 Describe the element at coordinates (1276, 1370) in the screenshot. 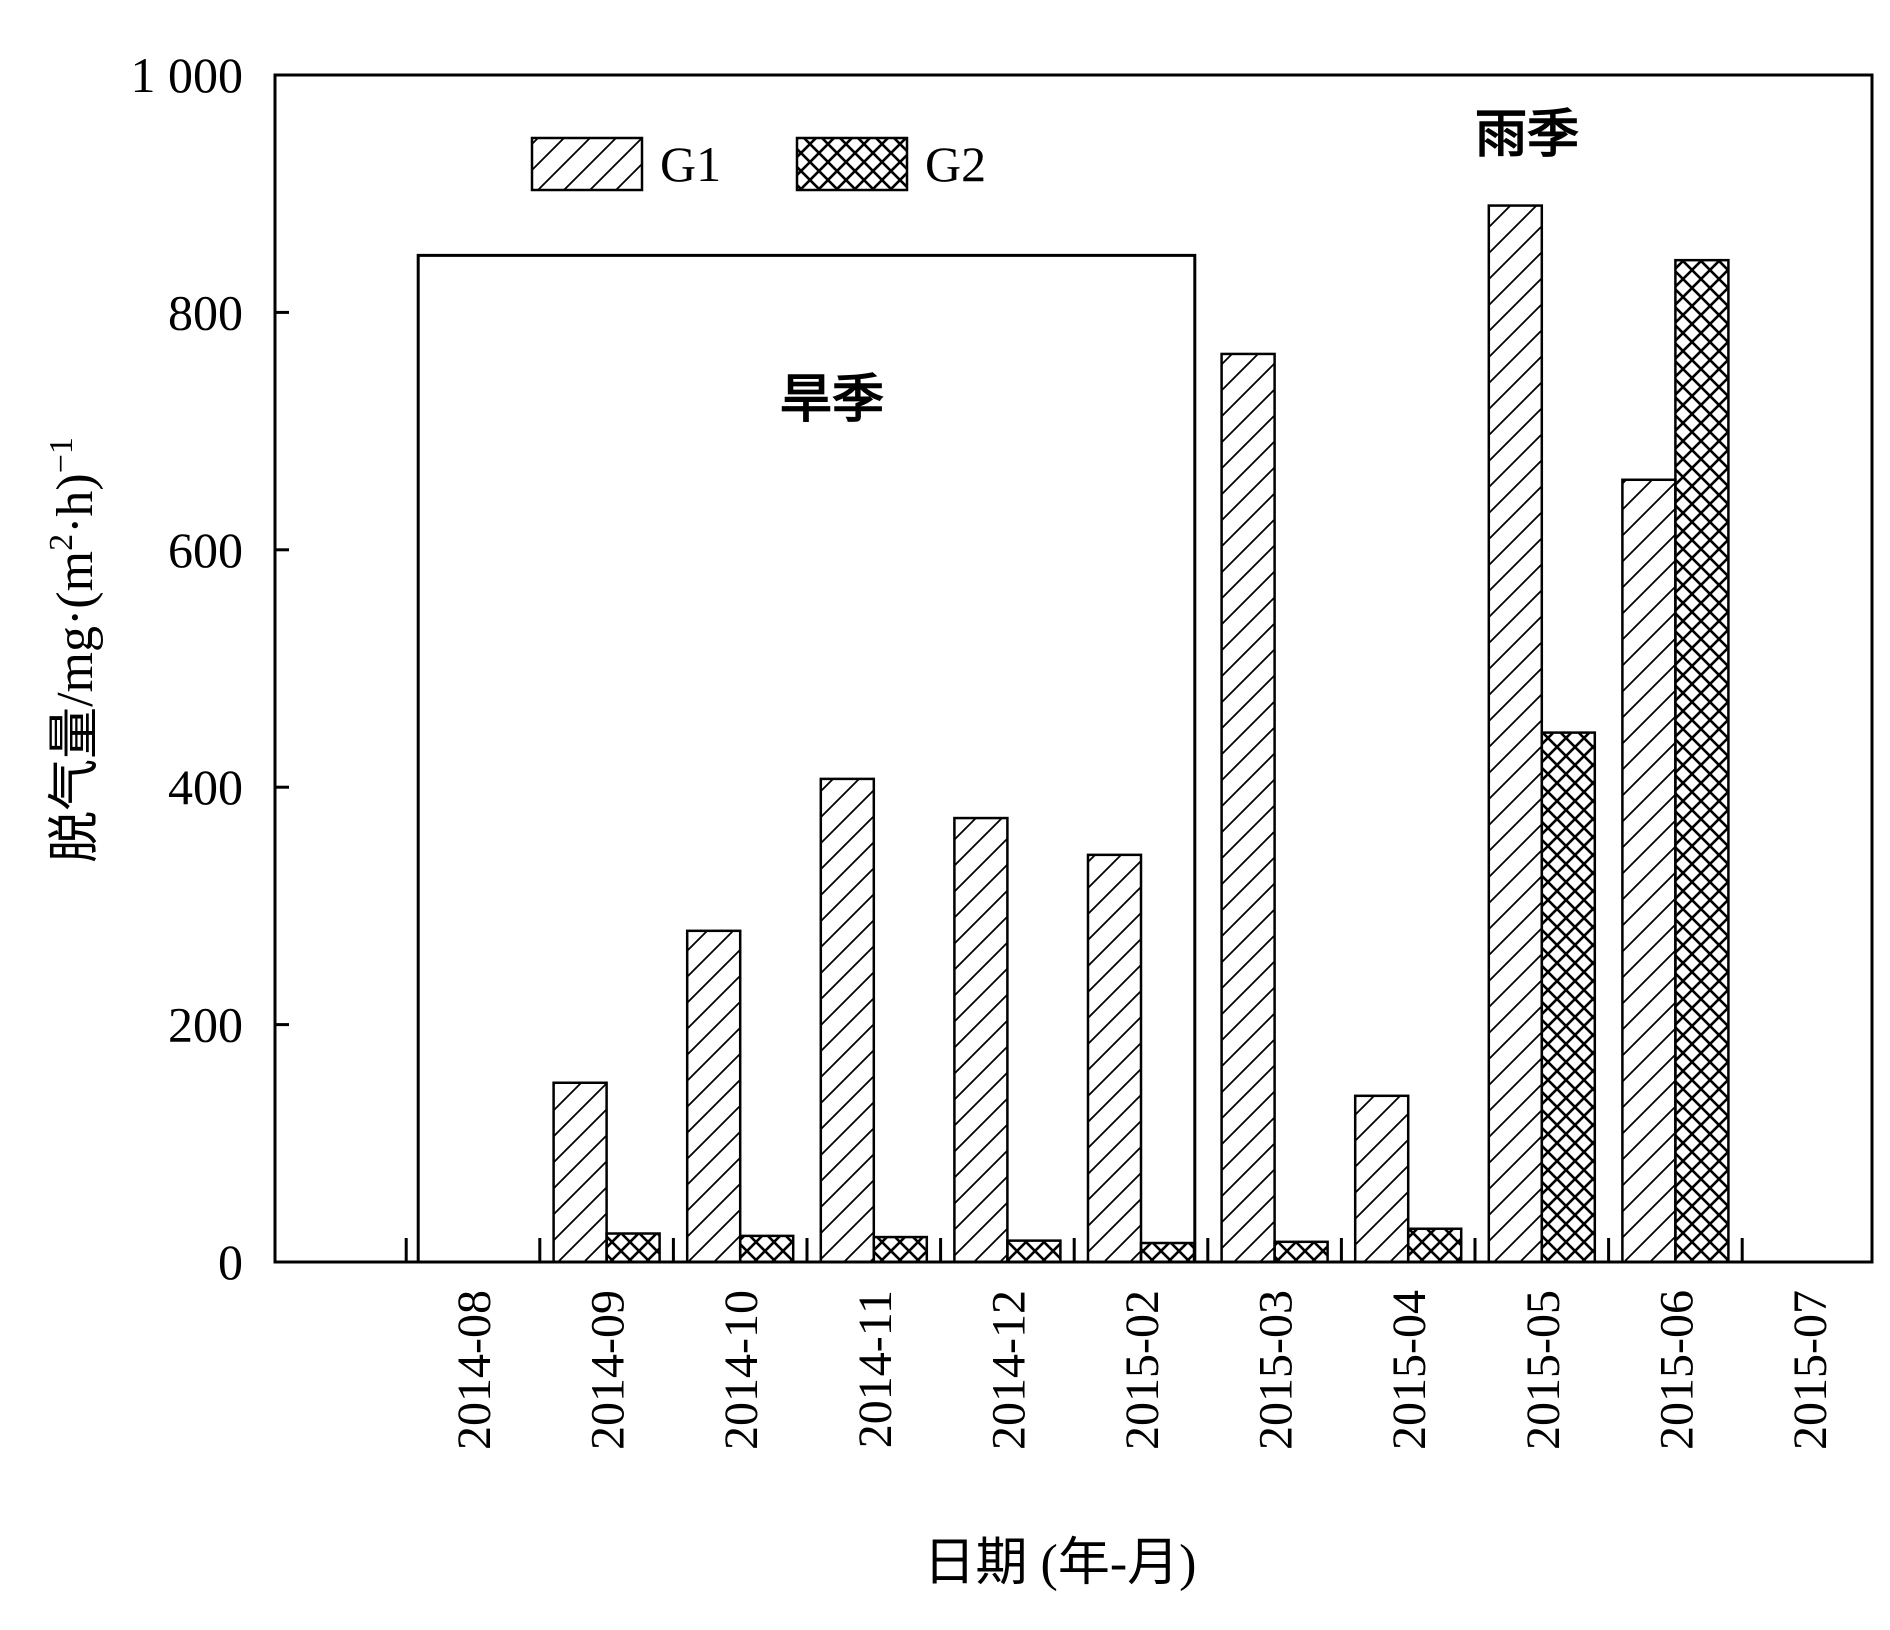

I see `x-tick-label: 2015-03` at that location.